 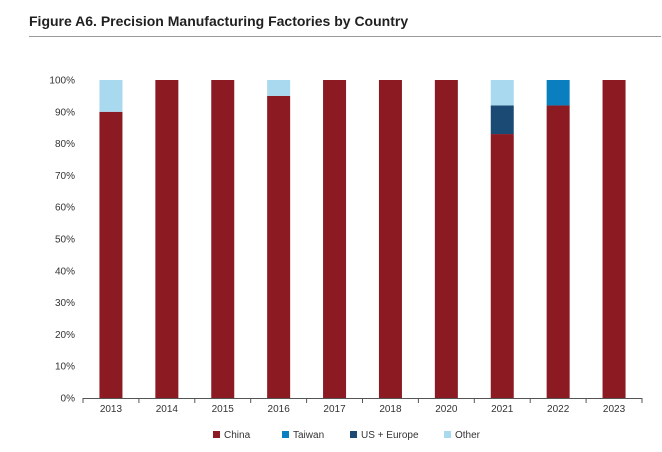 What do you see at coordinates (65, 367) in the screenshot?
I see `y-tick-label: 10%` at bounding box center [65, 367].